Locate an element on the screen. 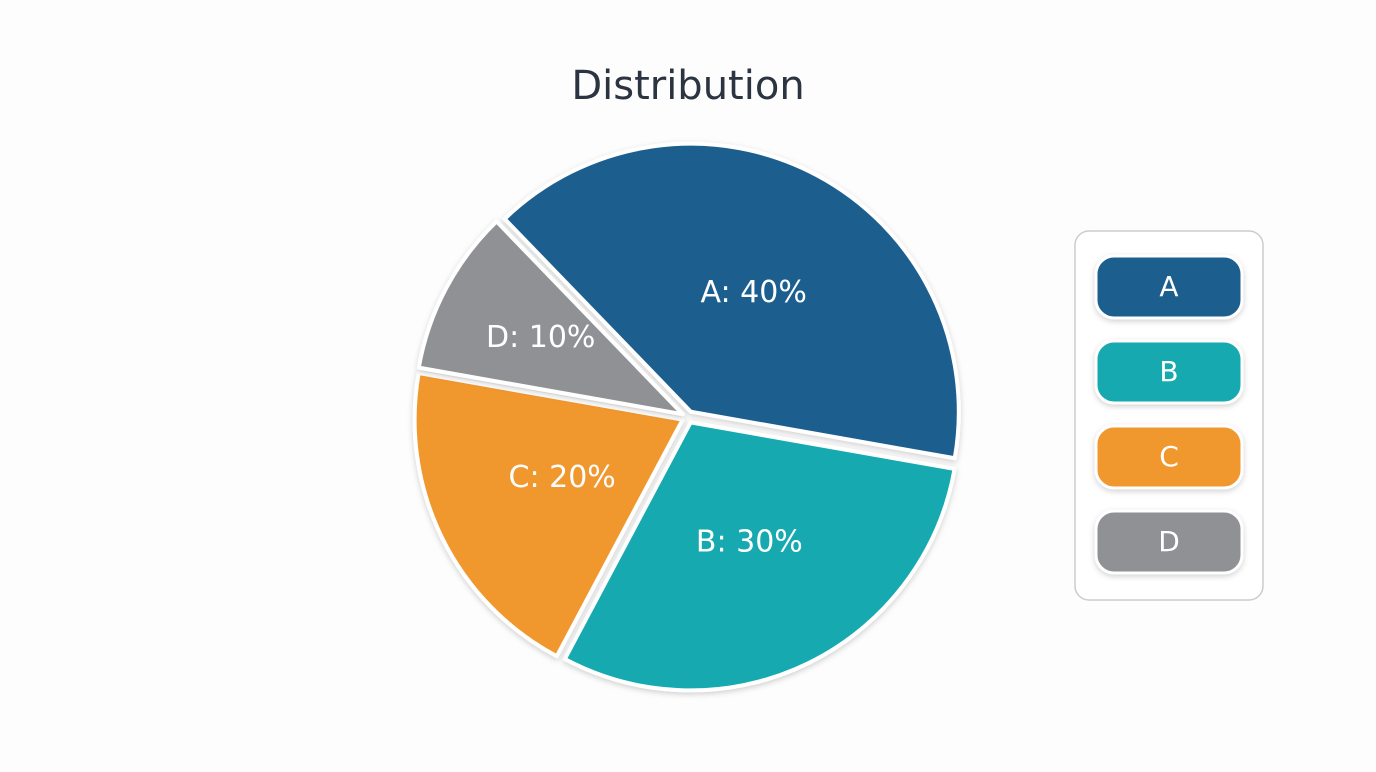  slice-label: A: 40% is located at coordinates (754, 292).